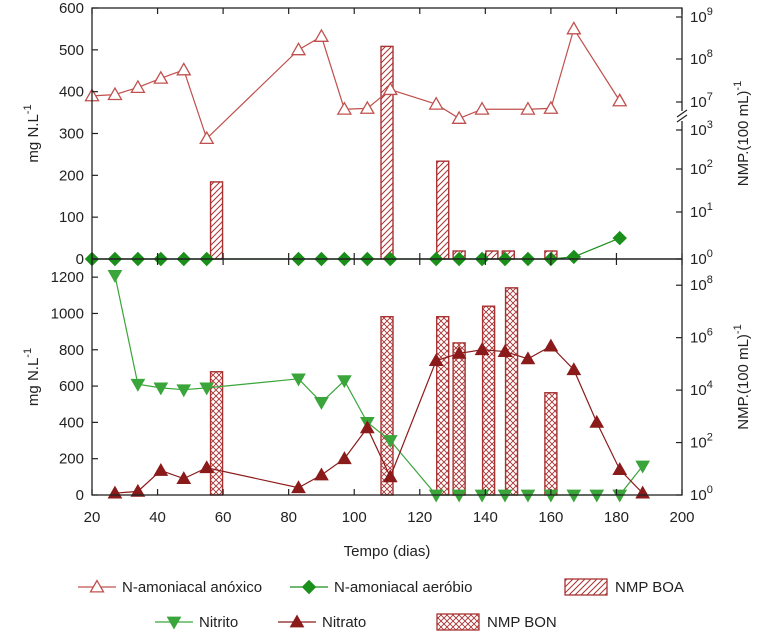 This screenshot has width=759, height=636. I want to click on tick-exponent: 7, so click(710, 97).